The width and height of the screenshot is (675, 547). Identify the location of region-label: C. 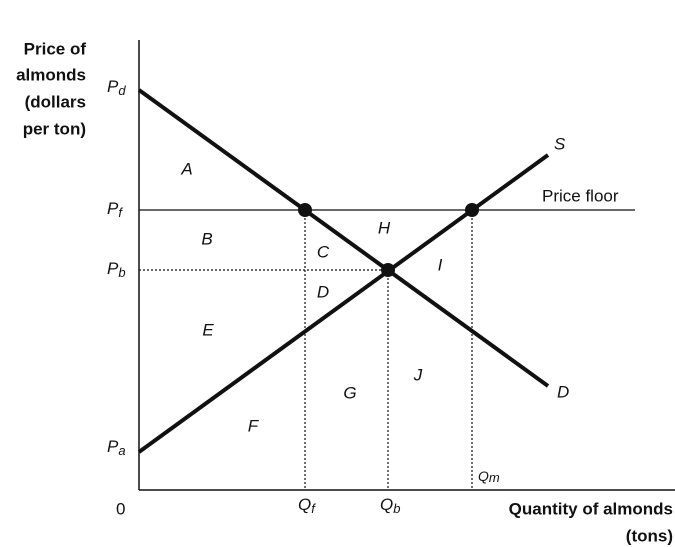
(323, 251).